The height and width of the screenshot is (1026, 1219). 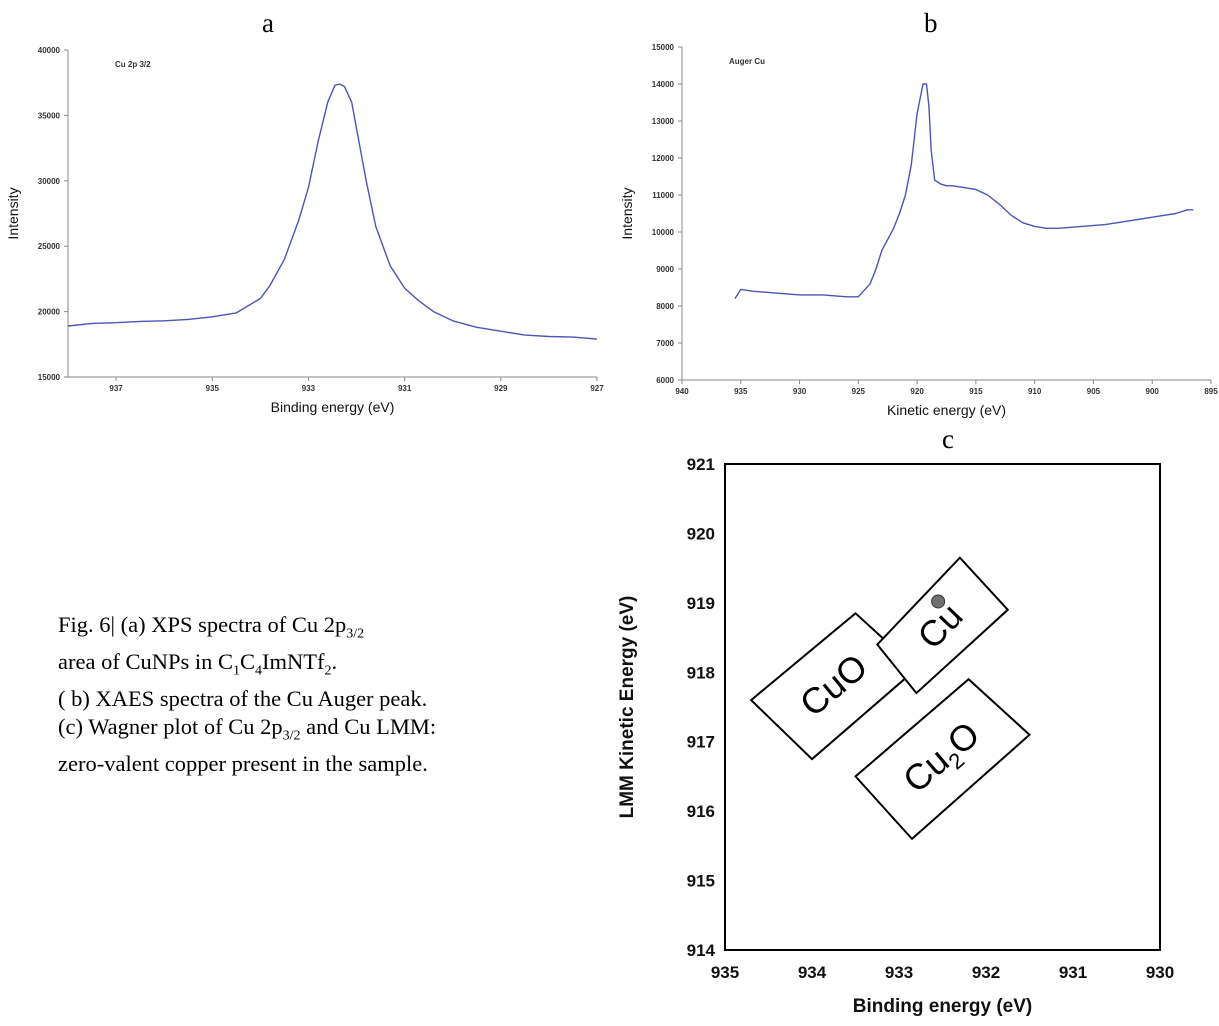 What do you see at coordinates (701, 811) in the screenshot?
I see `y-tick-label: 916` at bounding box center [701, 811].